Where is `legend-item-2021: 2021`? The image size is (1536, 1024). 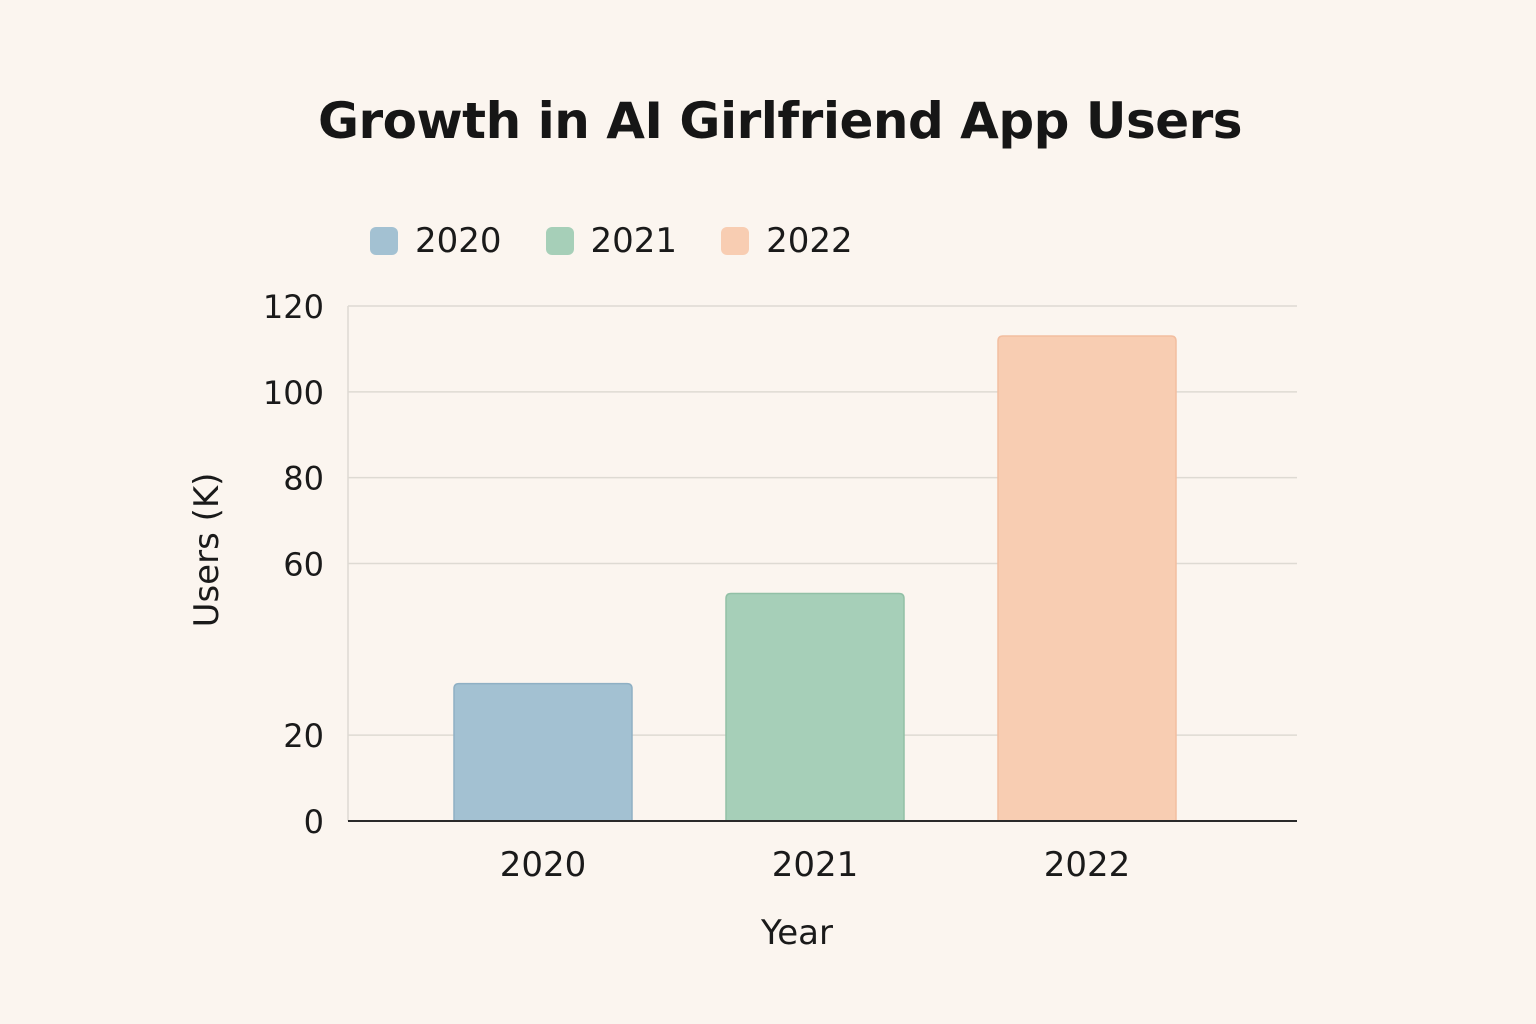 legend-item-2021: 2021 is located at coordinates (611, 241).